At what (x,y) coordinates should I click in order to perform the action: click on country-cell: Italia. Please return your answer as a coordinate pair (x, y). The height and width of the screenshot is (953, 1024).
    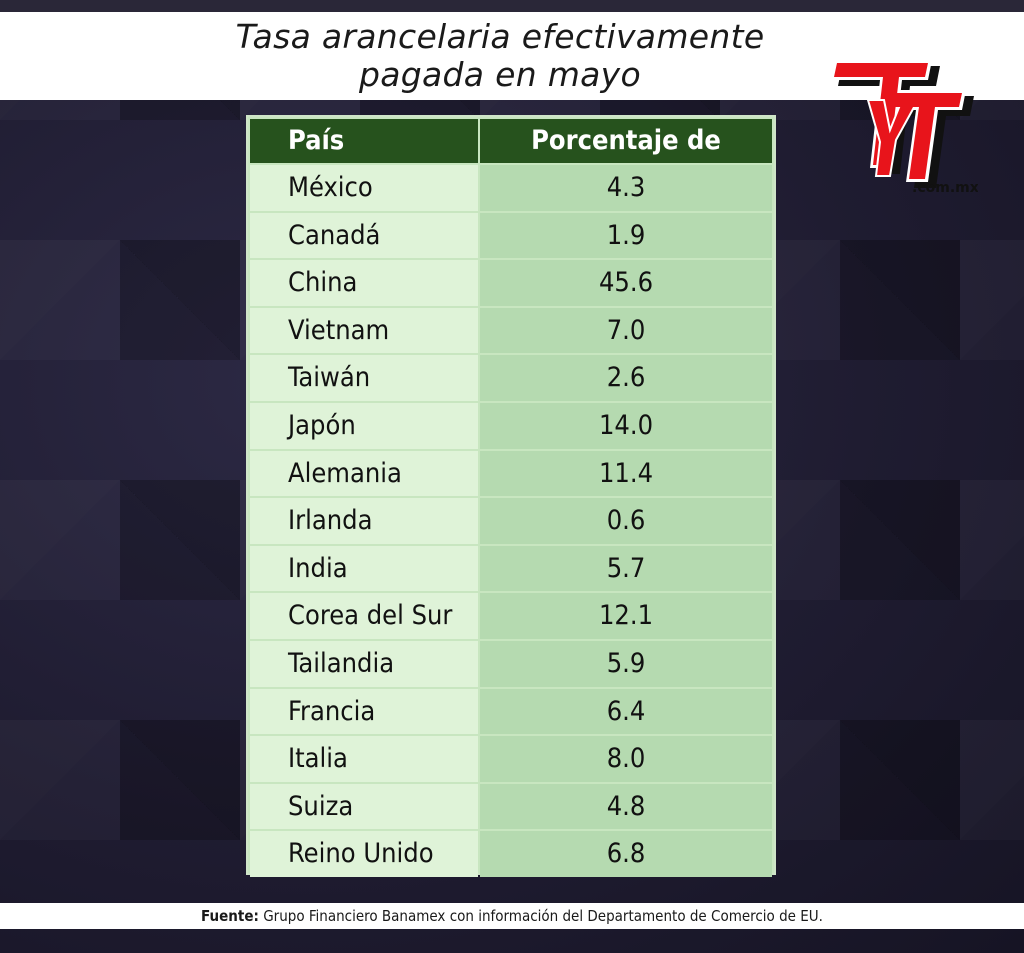
    Looking at the image, I should click on (364, 759).